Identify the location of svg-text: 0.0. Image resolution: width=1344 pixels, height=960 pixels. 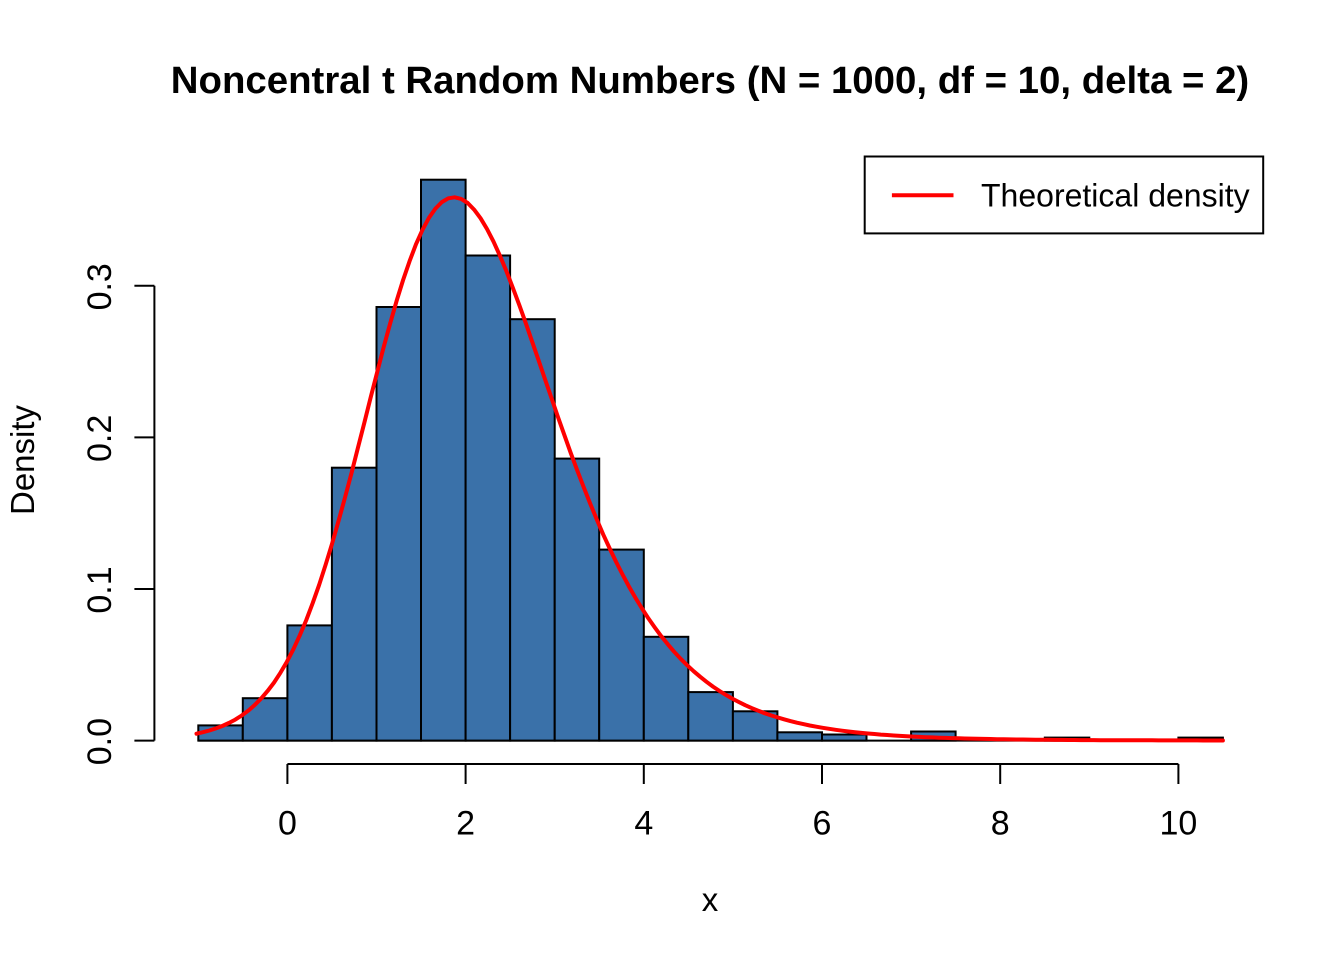
(100, 741).